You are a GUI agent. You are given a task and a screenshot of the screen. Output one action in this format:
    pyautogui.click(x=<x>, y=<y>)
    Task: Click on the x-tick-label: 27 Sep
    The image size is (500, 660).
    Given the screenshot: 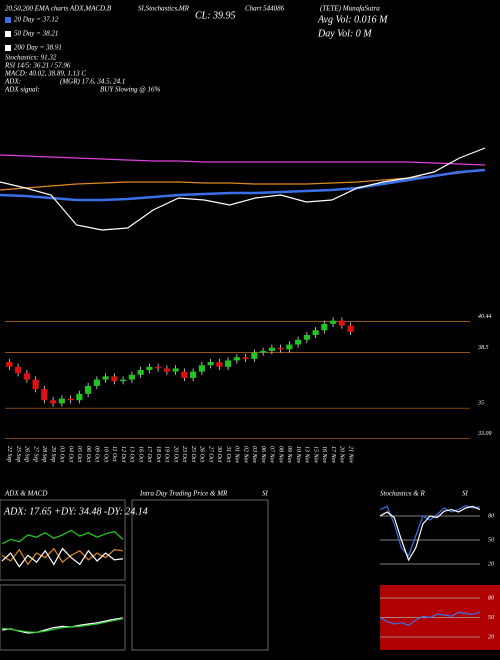 What is the action you would take?
    pyautogui.click(x=35, y=454)
    